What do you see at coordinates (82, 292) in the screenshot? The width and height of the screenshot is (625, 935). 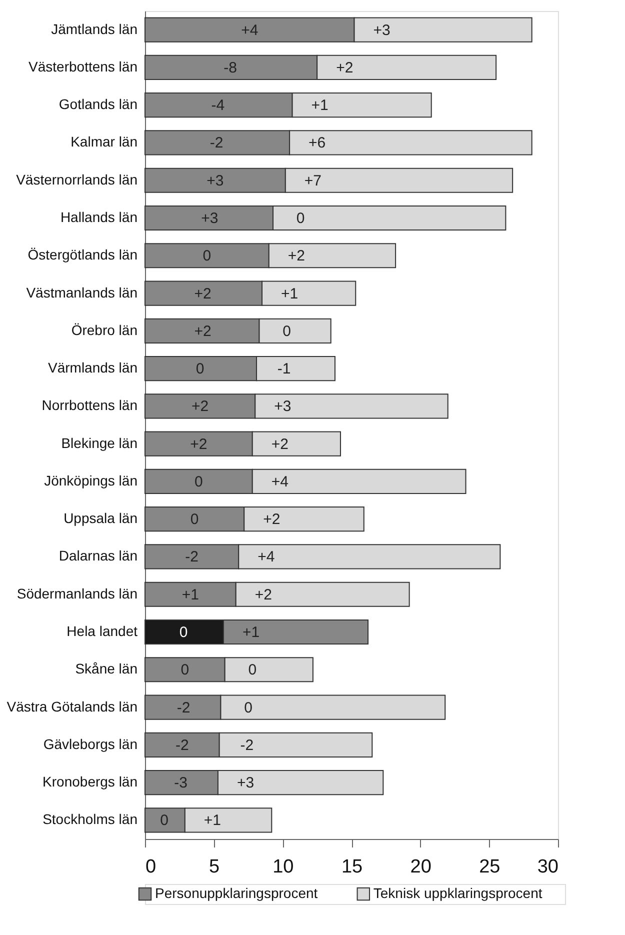 I see `y-tick-label: Västmanlands län` at bounding box center [82, 292].